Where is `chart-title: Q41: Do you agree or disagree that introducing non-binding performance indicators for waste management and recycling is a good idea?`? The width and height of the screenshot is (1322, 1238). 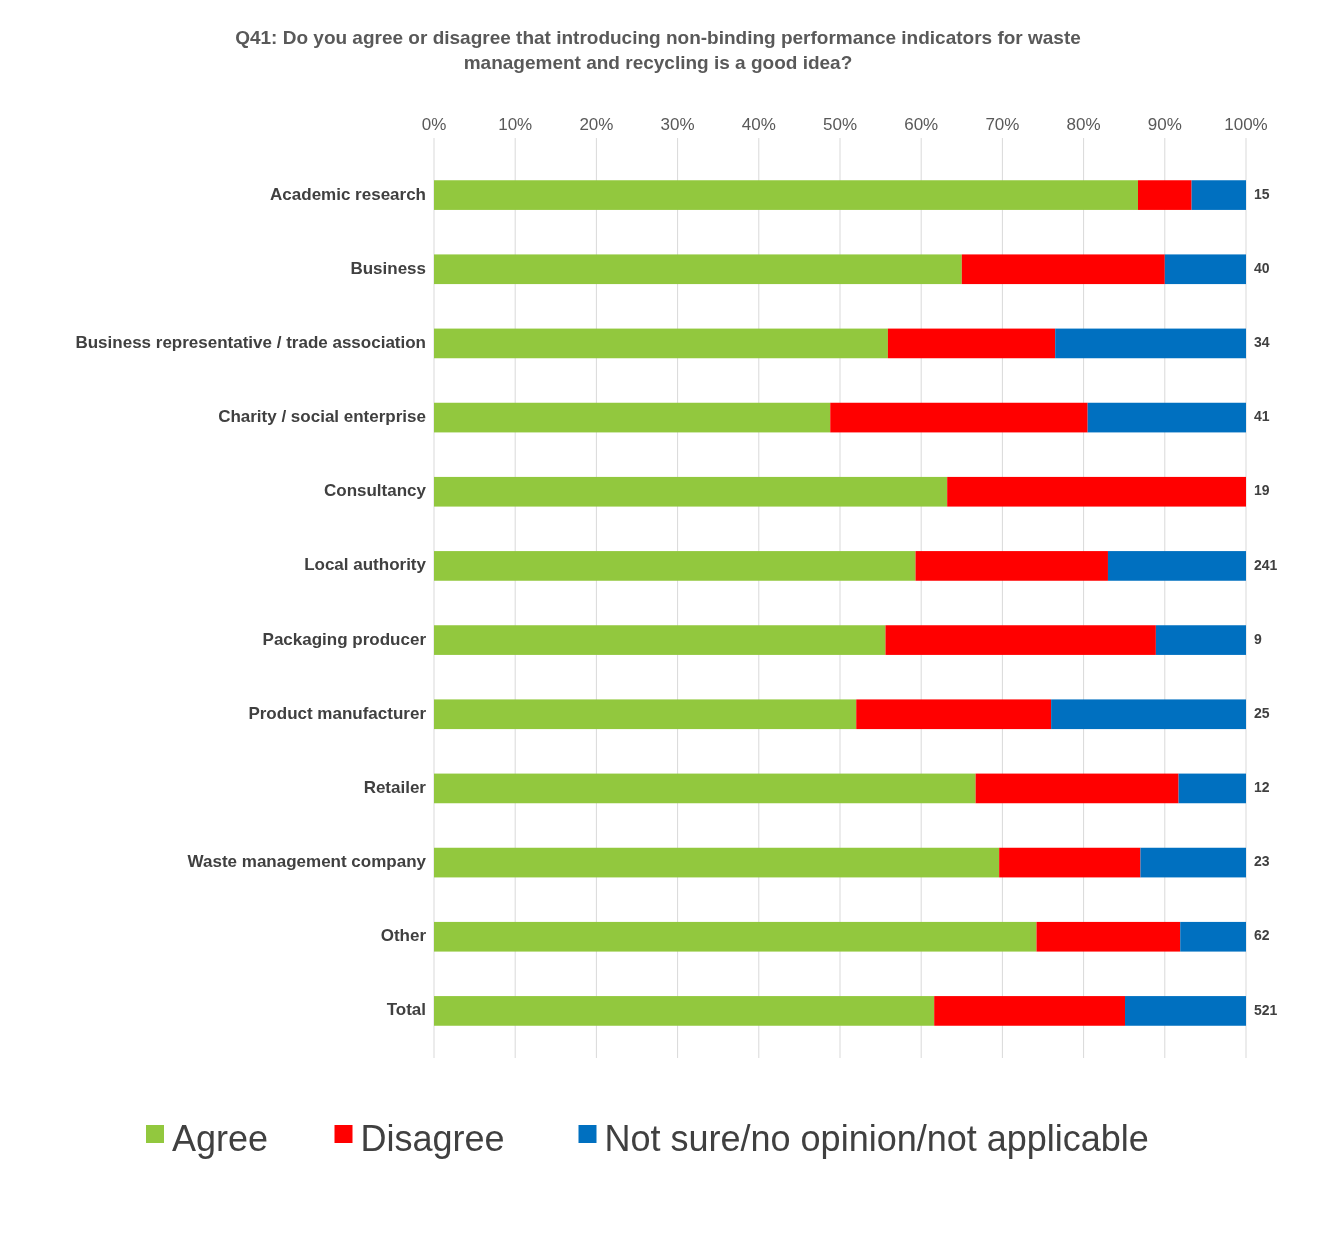 chart-title: Q41: Do you agree or disagree that introducing non-binding performance indicators for waste management and recycling is a good idea? is located at coordinates (658, 50).